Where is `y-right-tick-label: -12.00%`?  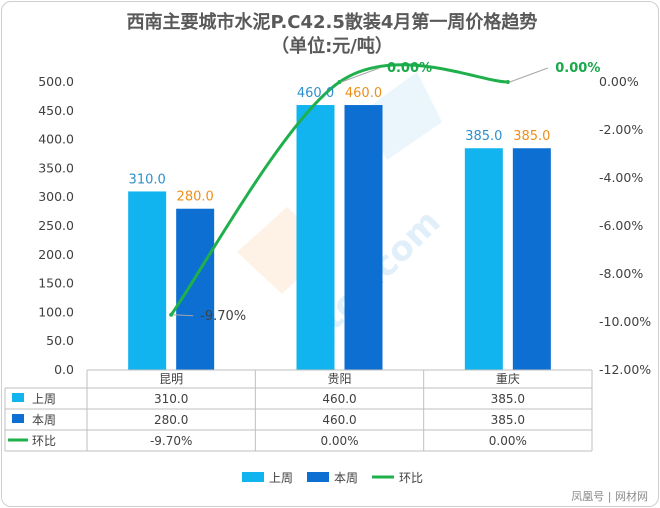
y-right-tick-label: -12.00% is located at coordinates (625, 369).